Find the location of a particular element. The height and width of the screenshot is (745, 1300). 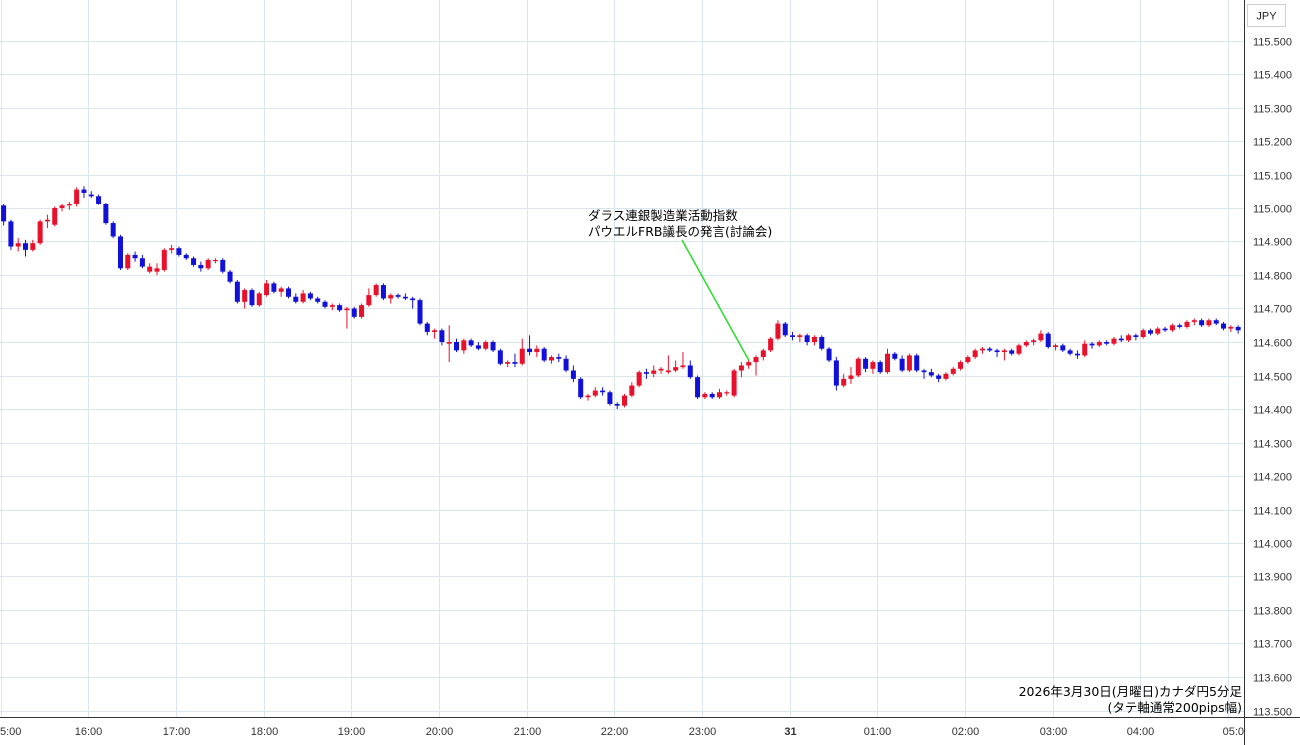

x-tick-label: 23:00 is located at coordinates (703, 732).